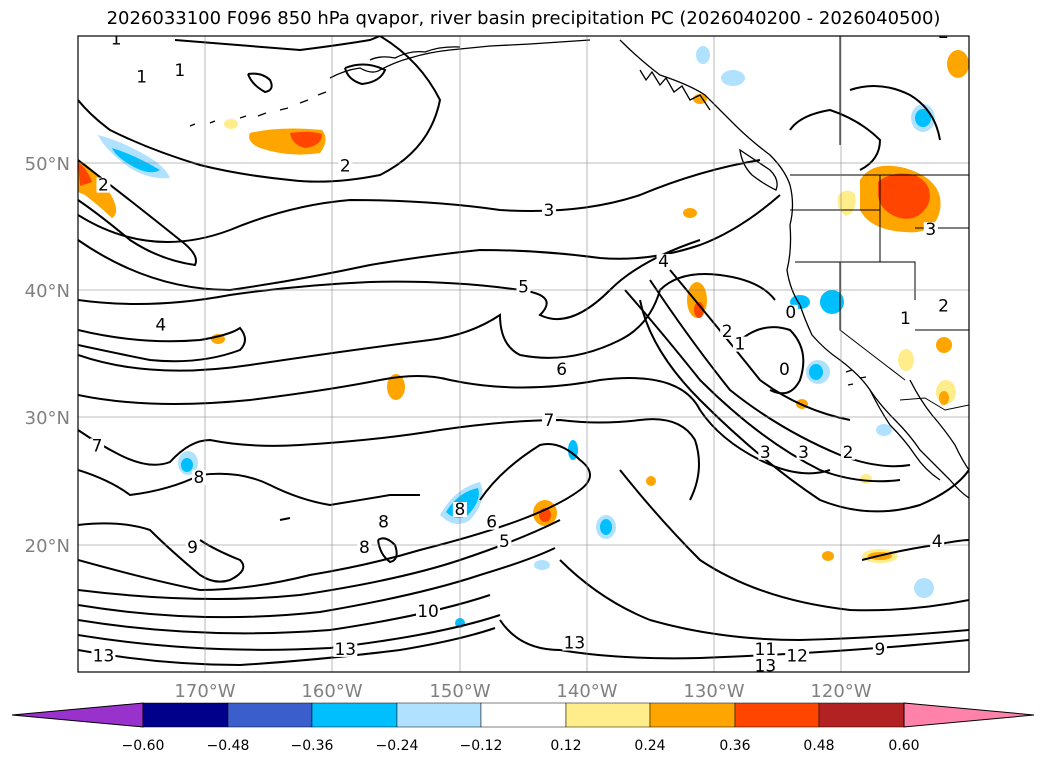 The width and height of the screenshot is (1047, 765). What do you see at coordinates (758, 169) in the screenshot?
I see `vancouver-island` at bounding box center [758, 169].